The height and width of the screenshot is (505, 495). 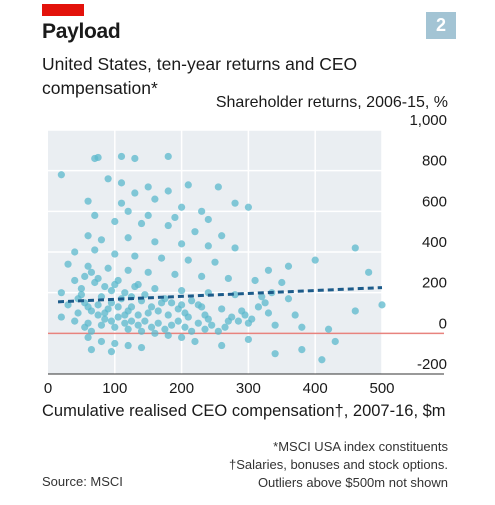 I want to click on x-axis-ticks: 0 100 200 300 400 500, so click(x=219, y=388).